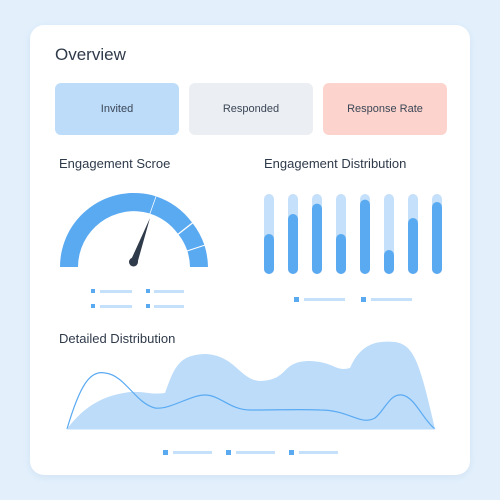  What do you see at coordinates (251, 401) in the screenshot?
I see `distribution-line` at bounding box center [251, 401].